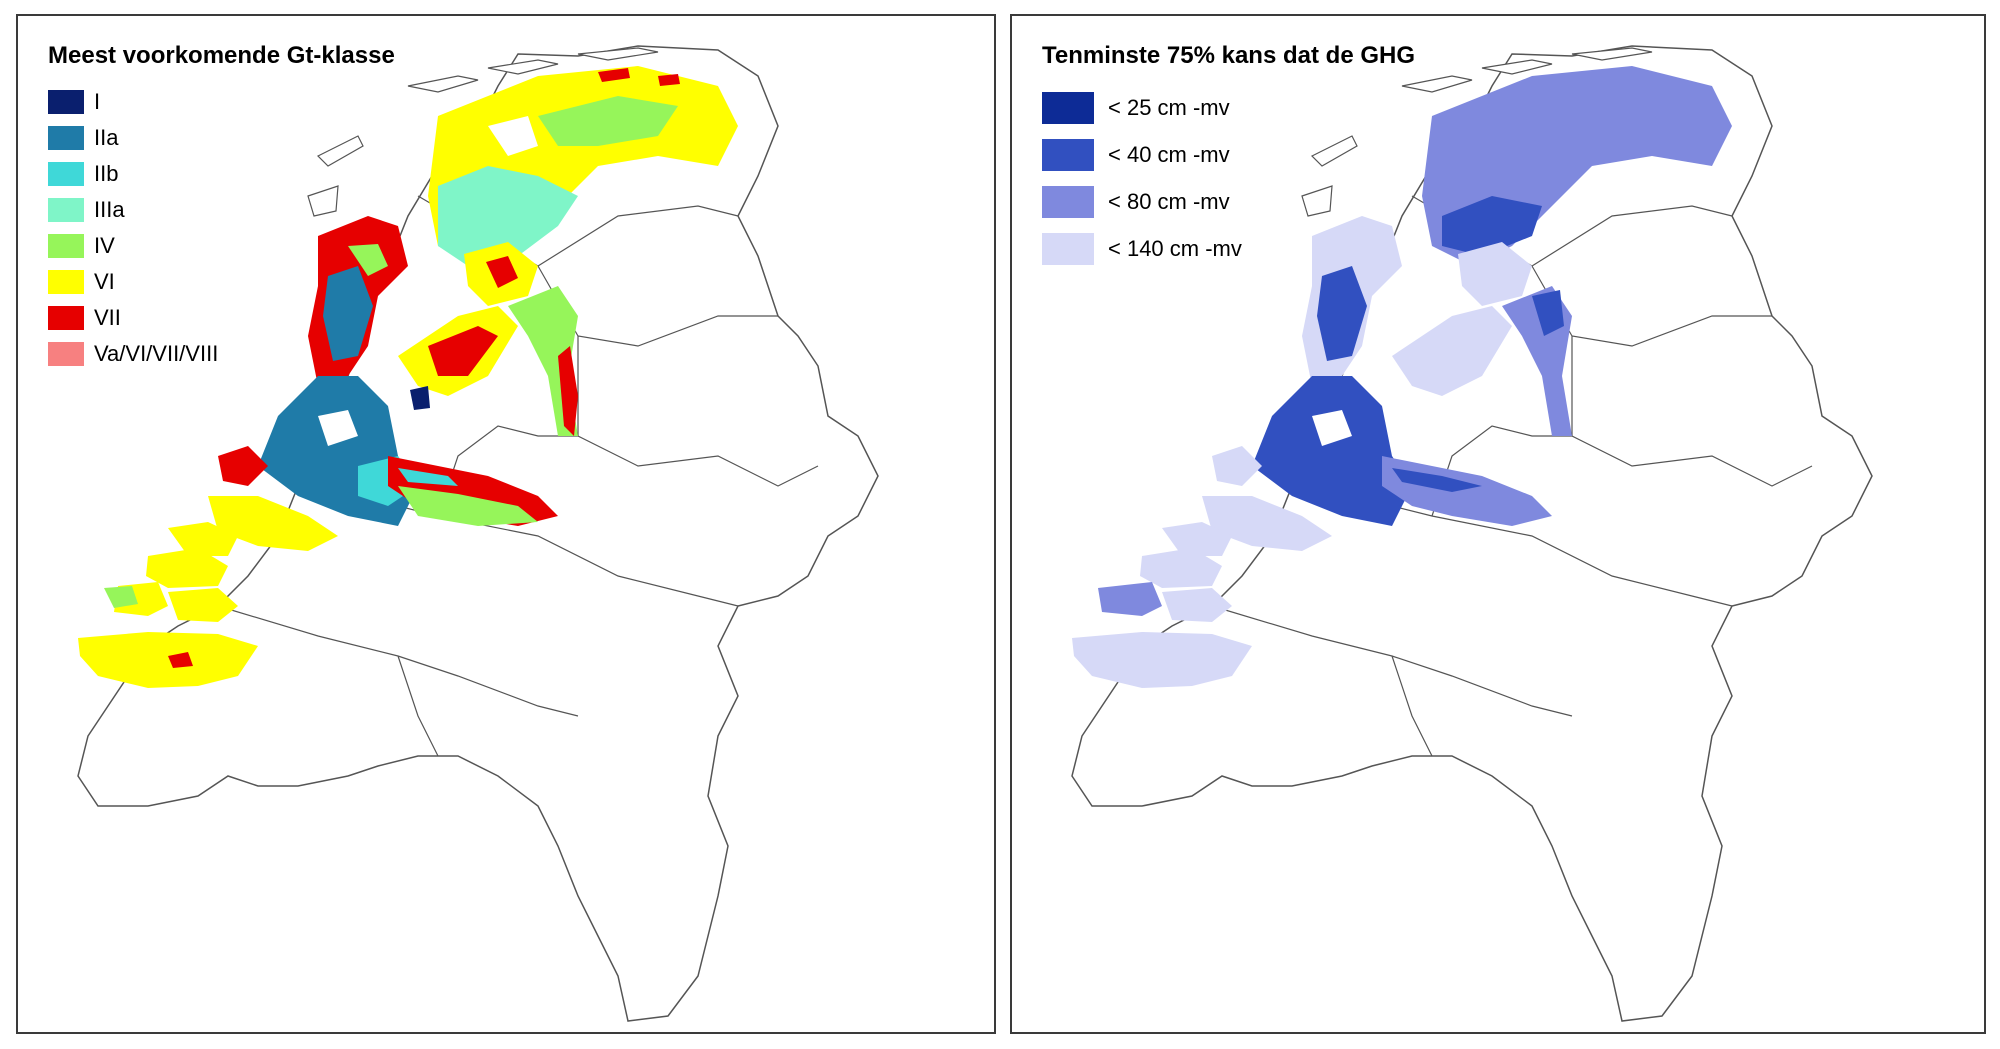 Image resolution: width=2000 pixels, height=1049 pixels. Describe the element at coordinates (1452, 351) in the screenshot. I see `map-region-flevoland-south` at that location.